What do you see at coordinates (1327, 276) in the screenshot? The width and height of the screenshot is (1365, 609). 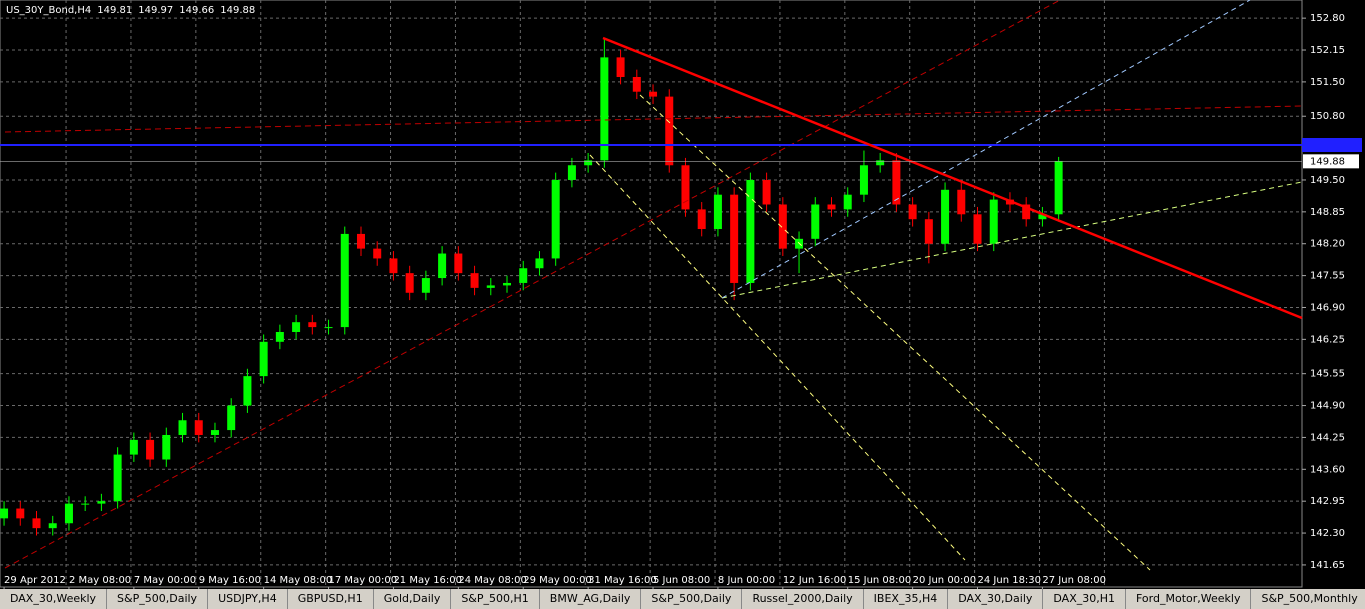 I see `y-tick-label: 147.55` at bounding box center [1327, 276].